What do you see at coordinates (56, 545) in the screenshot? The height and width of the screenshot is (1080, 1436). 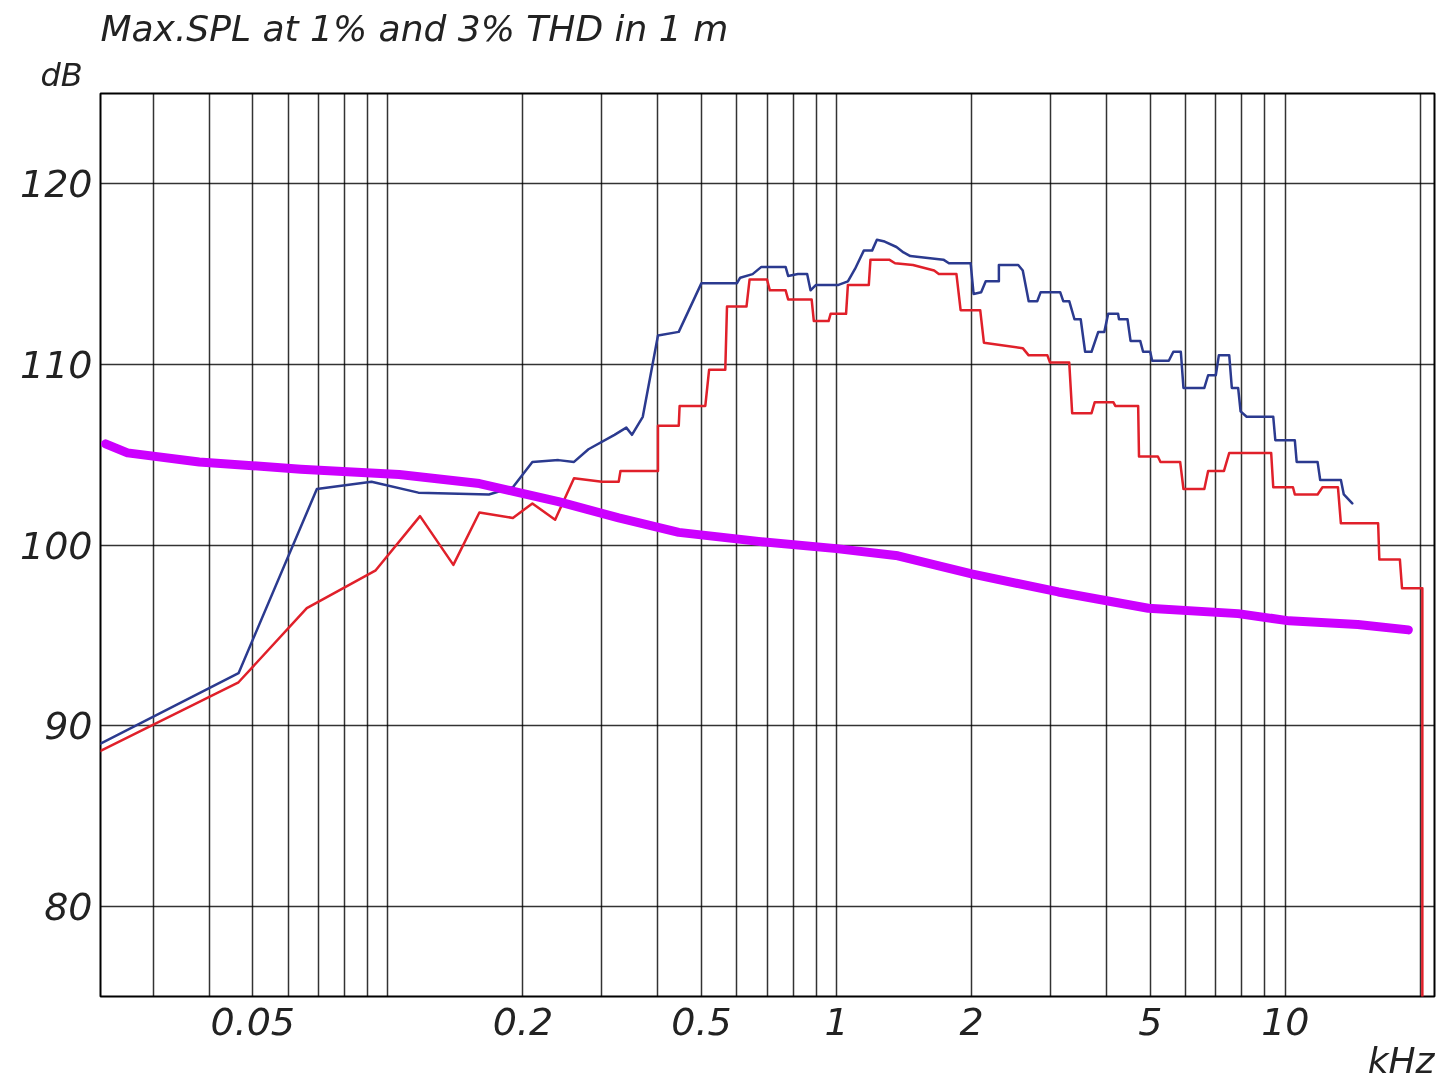 I see `y-tick-label: 100` at bounding box center [56, 545].